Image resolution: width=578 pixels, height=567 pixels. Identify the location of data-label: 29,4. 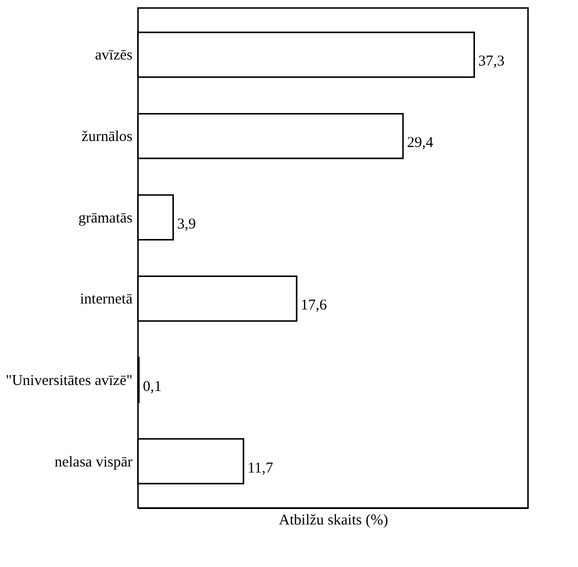
(420, 143).